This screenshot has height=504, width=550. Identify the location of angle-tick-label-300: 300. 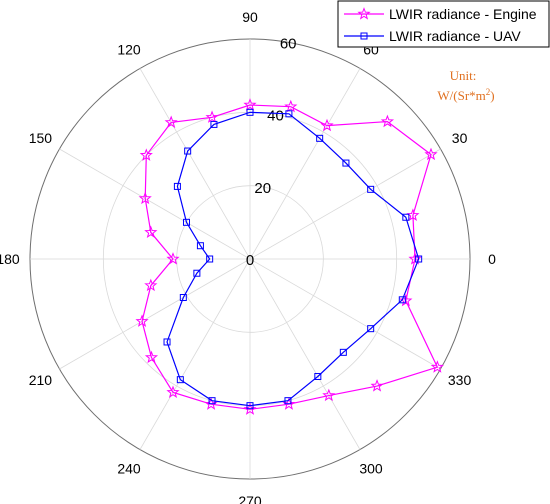
(371, 469).